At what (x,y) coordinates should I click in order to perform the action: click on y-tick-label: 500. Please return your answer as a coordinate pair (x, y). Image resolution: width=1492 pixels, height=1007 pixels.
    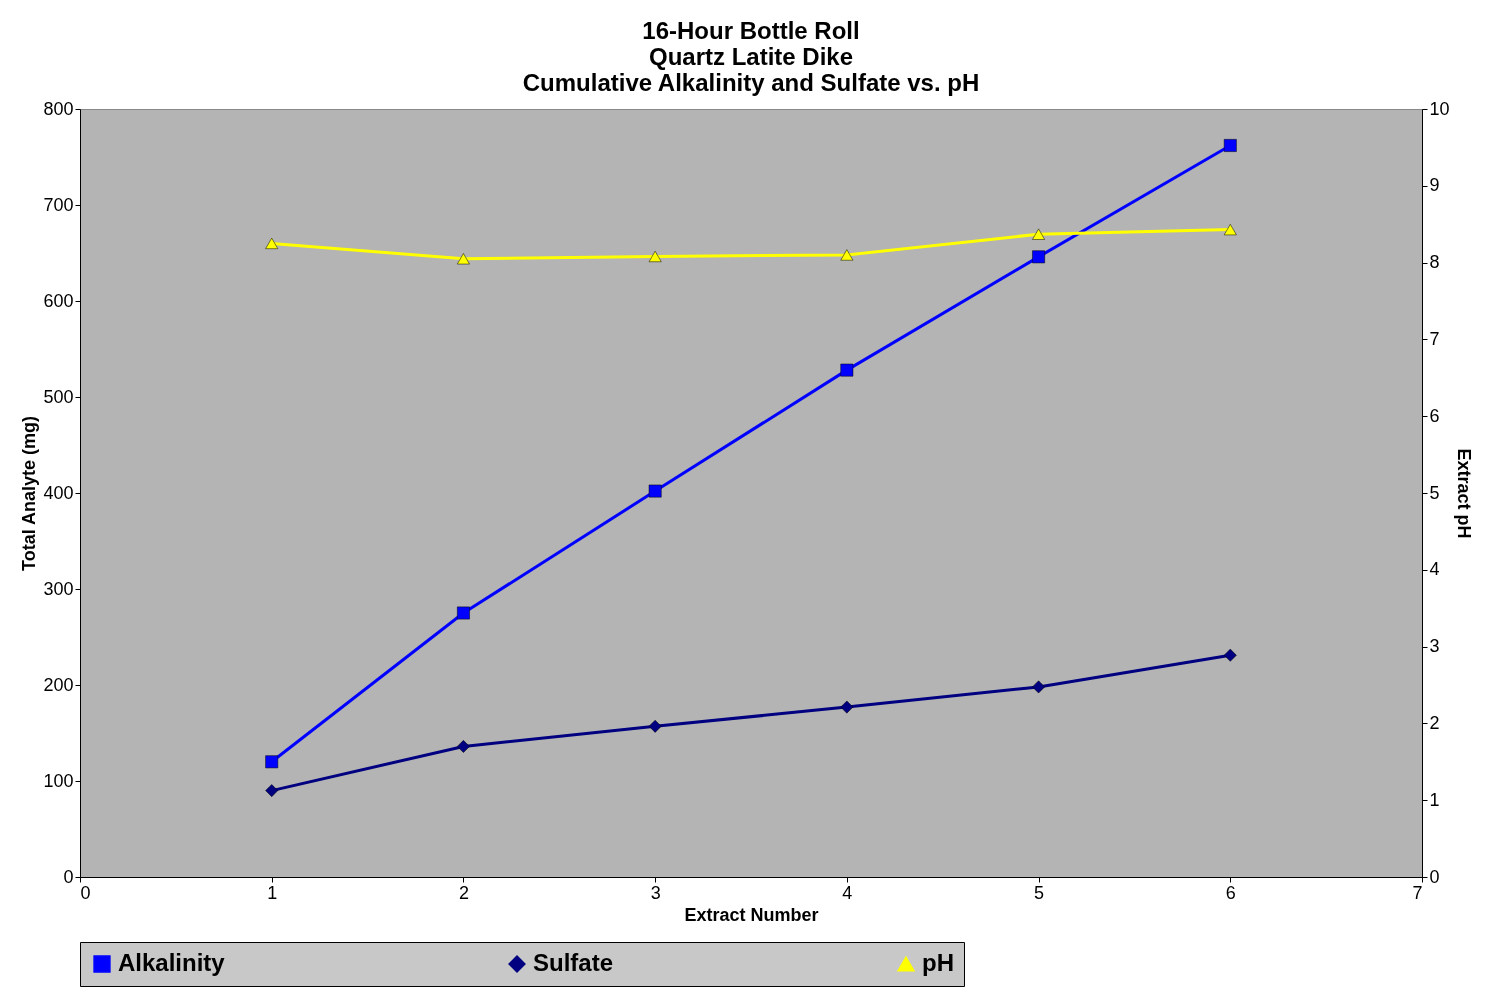
    Looking at the image, I should click on (58, 396).